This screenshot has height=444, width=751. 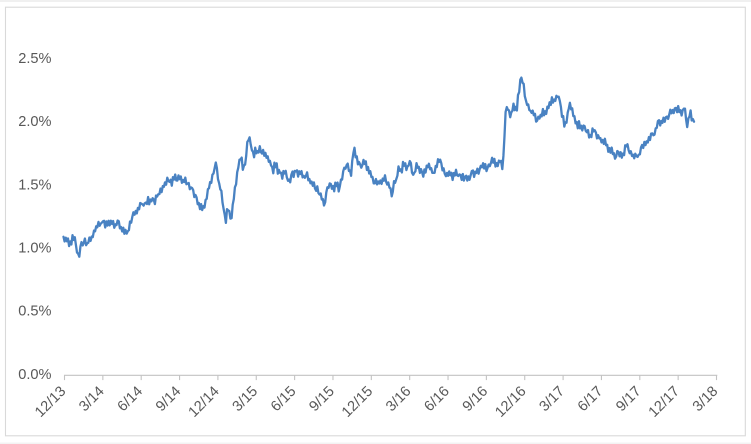 I want to click on svg-text: 1.5%, so click(x=34, y=185).